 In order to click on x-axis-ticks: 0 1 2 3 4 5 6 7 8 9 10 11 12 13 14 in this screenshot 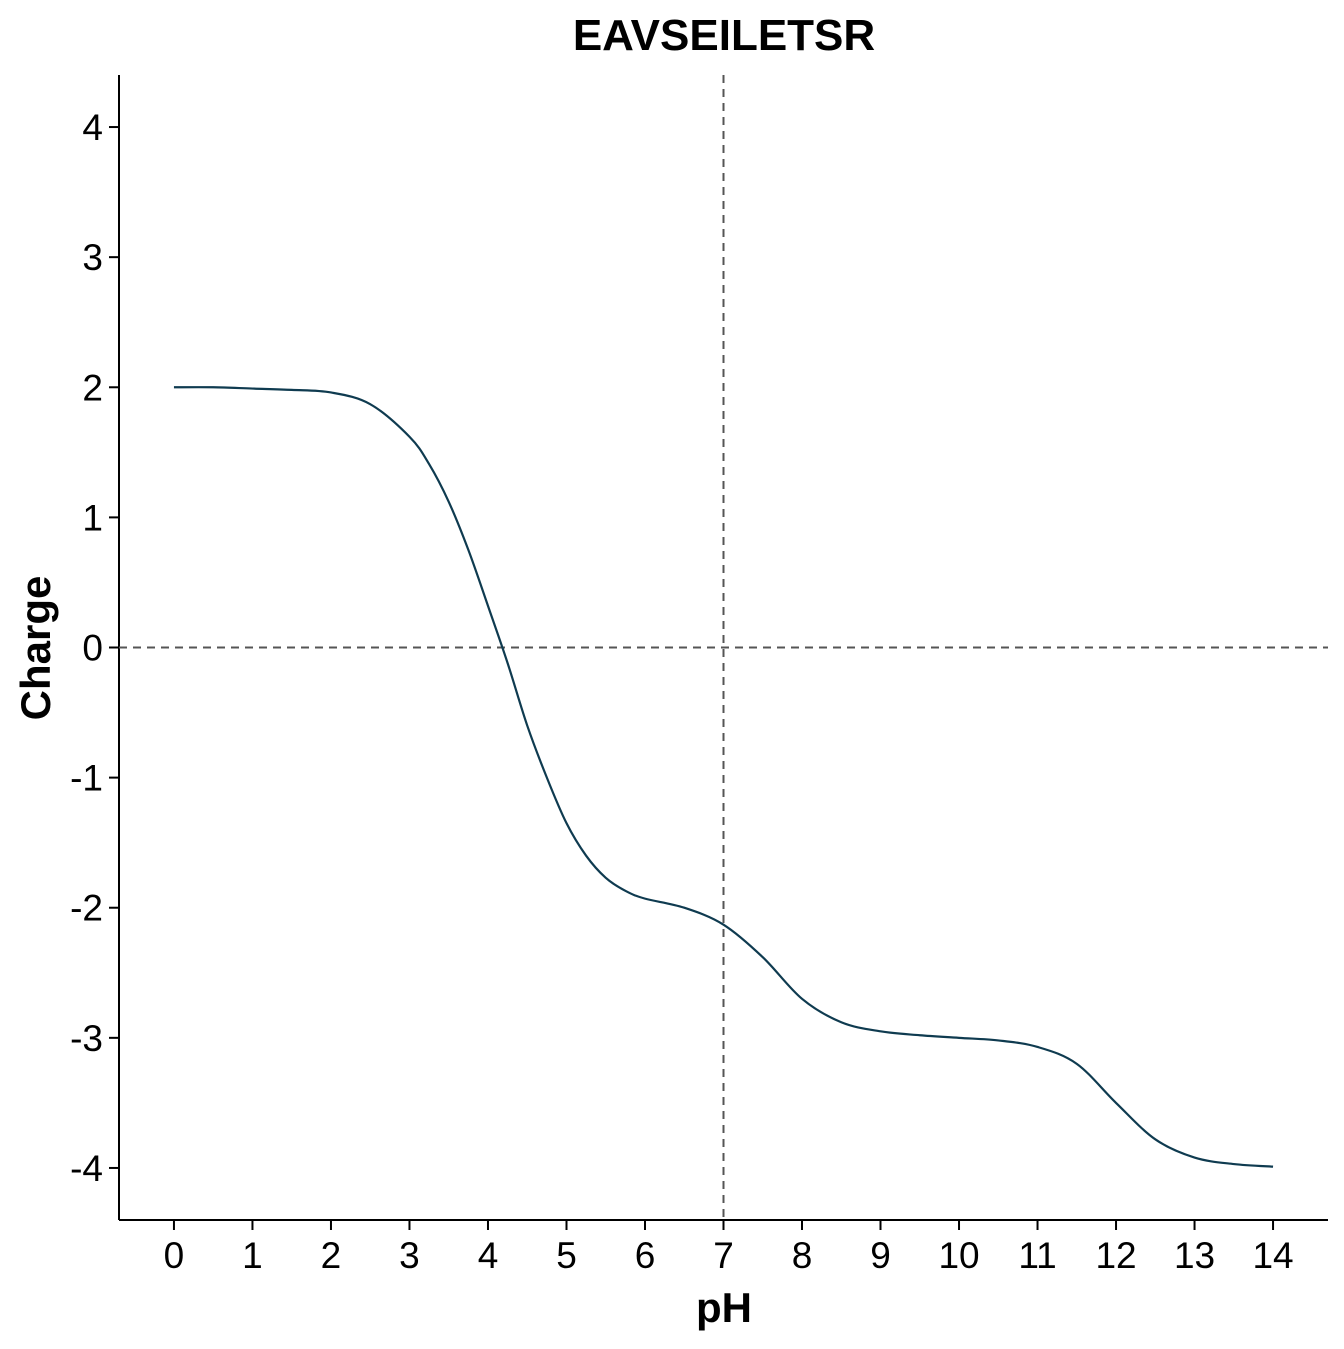, I will do `click(729, 1248)`.